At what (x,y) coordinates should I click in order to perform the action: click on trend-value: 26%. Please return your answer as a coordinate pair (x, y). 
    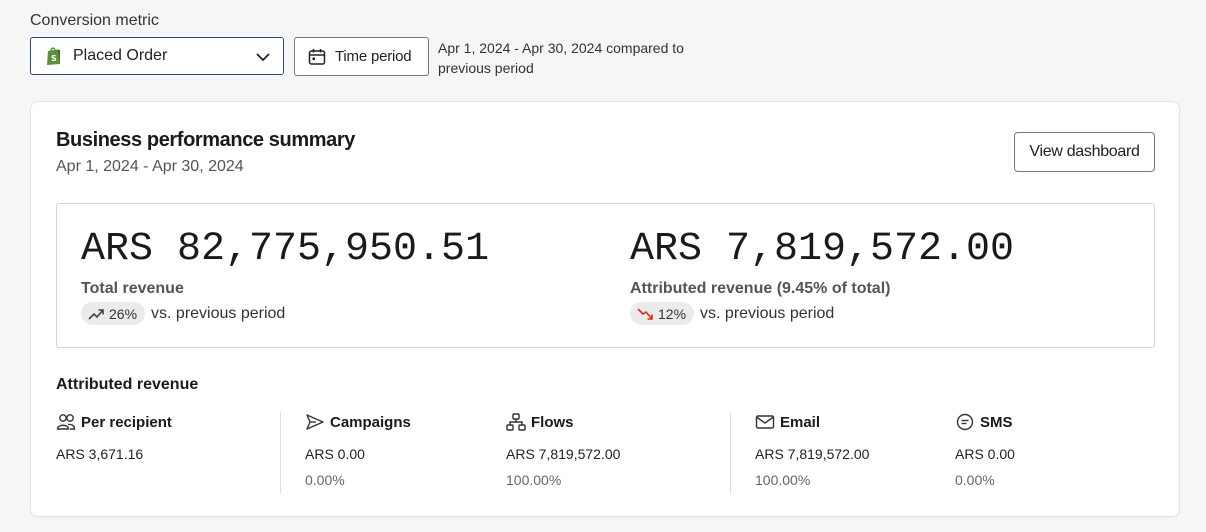
    Looking at the image, I should click on (123, 313).